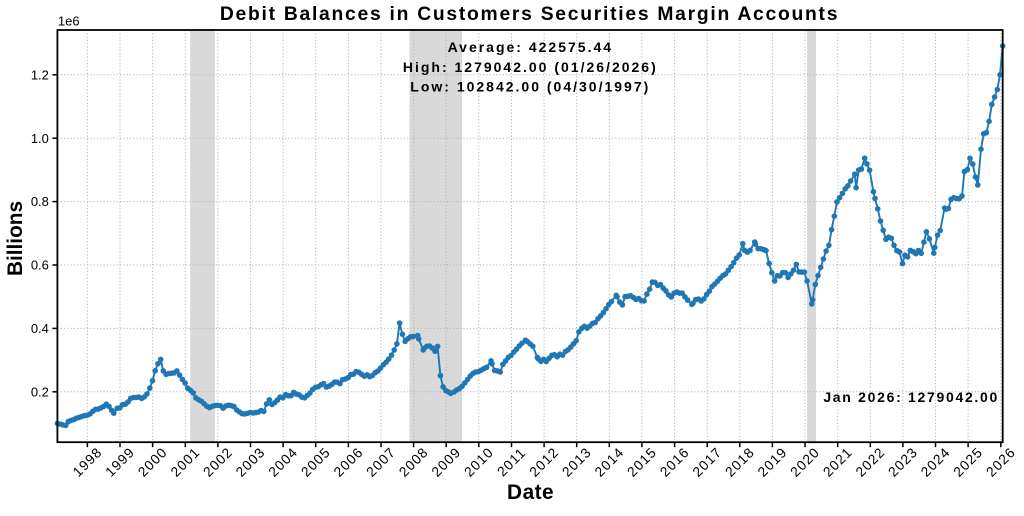  What do you see at coordinates (40, 138) in the screenshot?
I see `svg-text: 1.0` at bounding box center [40, 138].